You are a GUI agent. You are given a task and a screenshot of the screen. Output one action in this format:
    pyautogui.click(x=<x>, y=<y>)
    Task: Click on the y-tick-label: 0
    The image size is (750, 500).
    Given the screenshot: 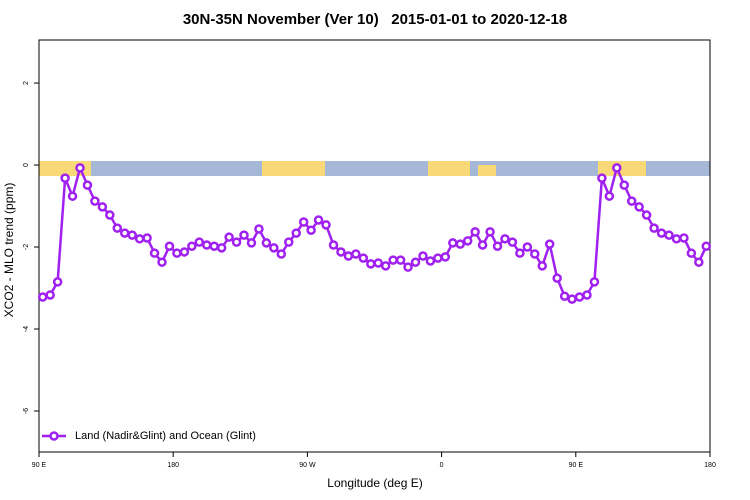 What is the action you would take?
    pyautogui.click(x=26, y=165)
    